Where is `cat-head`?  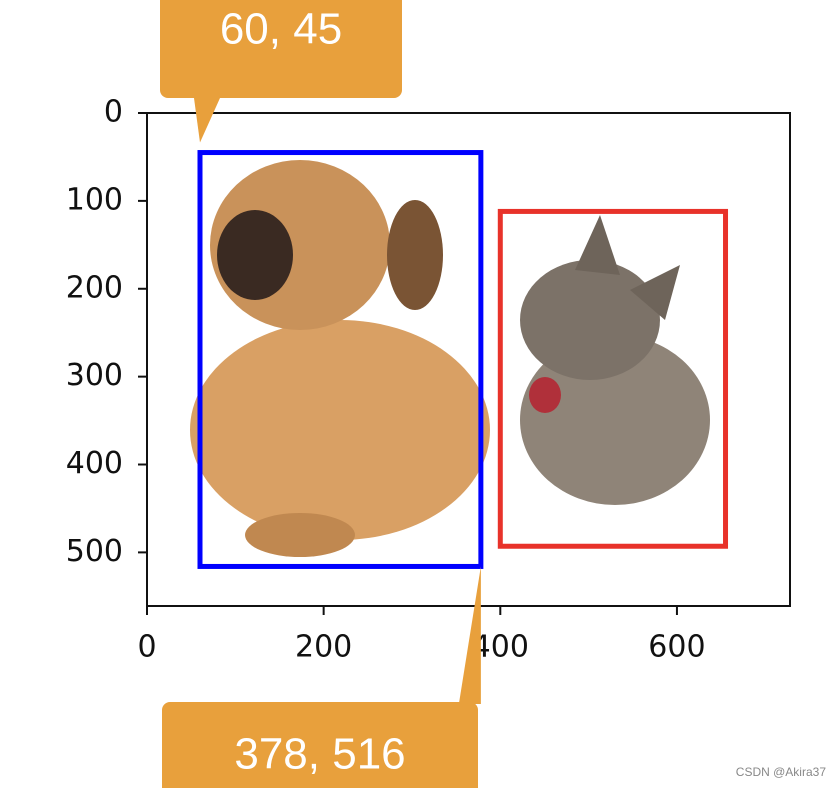 cat-head is located at coordinates (590, 320).